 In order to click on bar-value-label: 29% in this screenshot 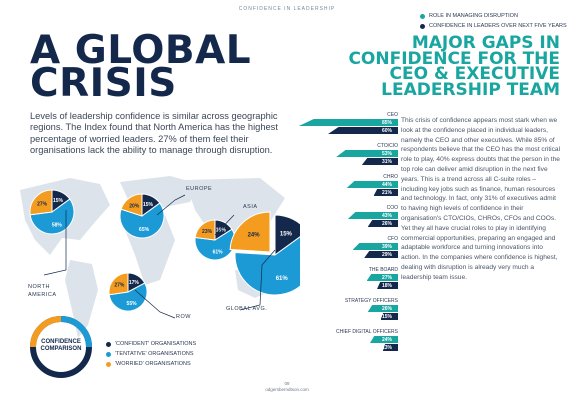, I will do `click(386, 255)`.